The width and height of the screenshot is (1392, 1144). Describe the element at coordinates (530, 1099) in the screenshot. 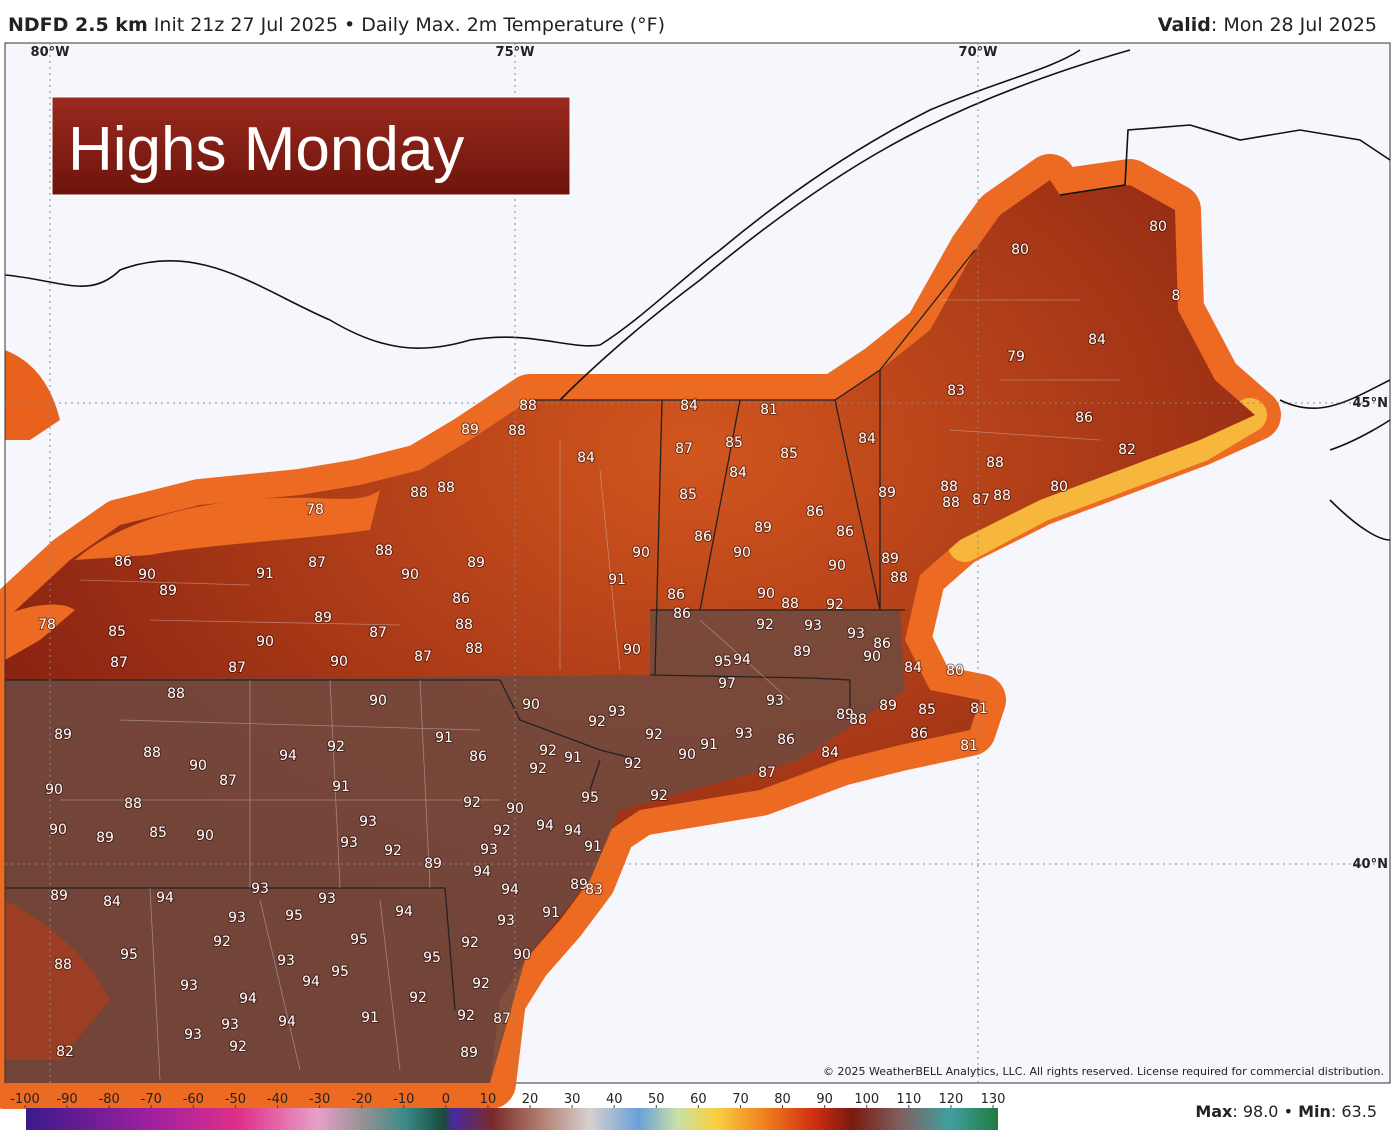

I see `colorbar-label: 20` at that location.